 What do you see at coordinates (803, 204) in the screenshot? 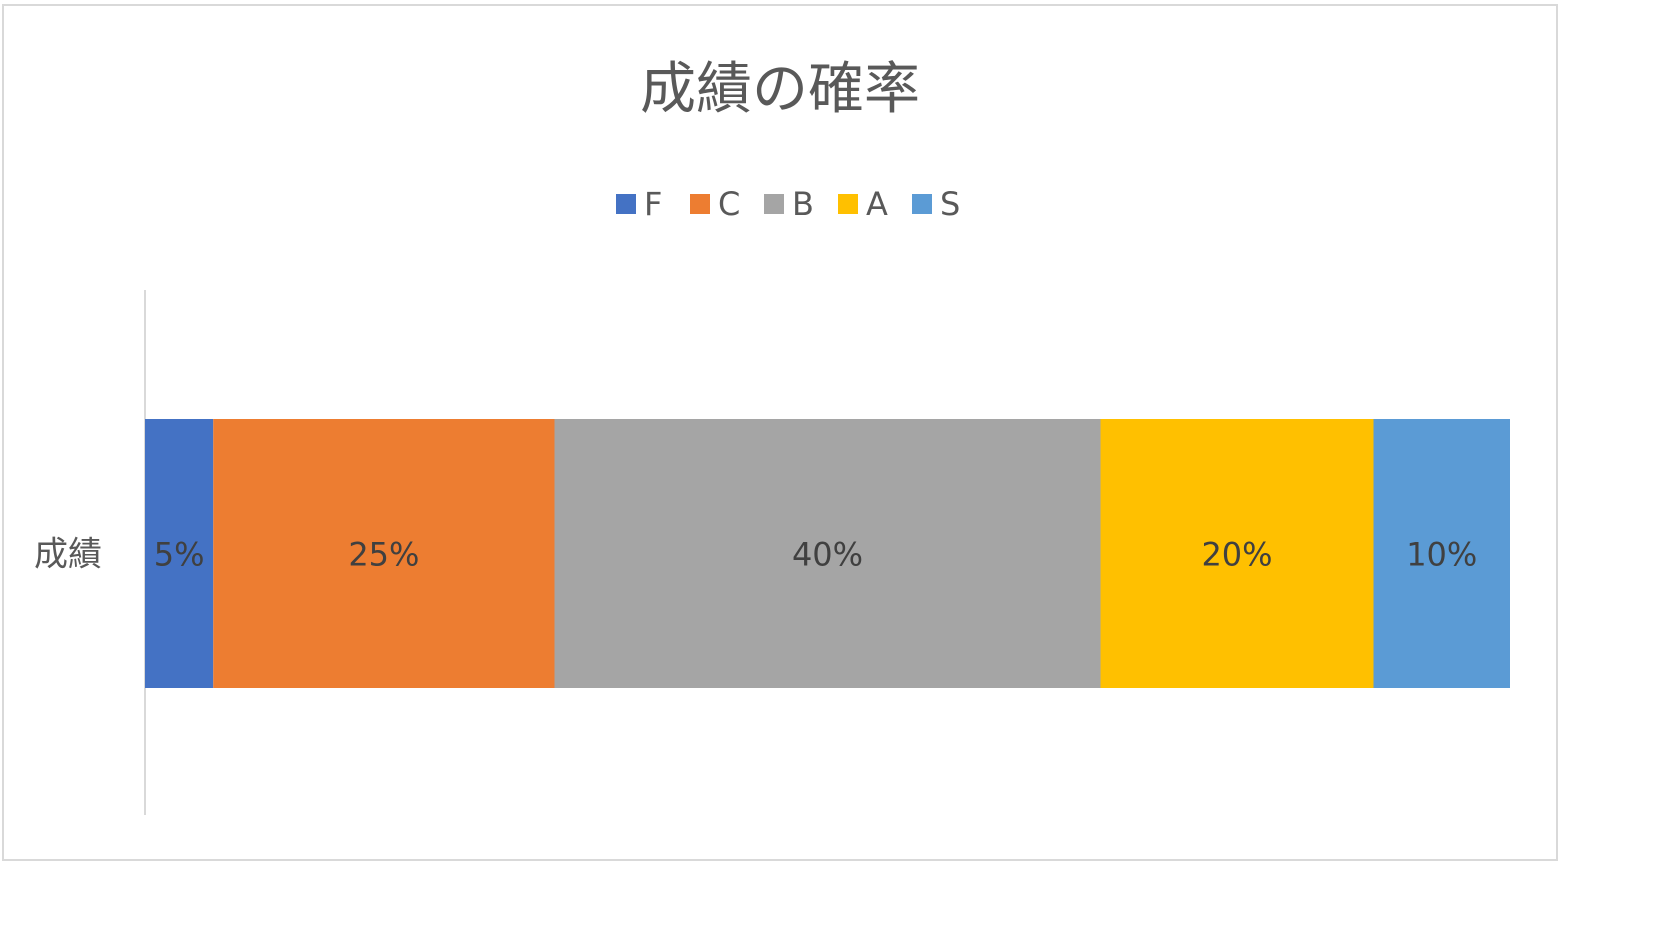
I see `legend-label-b: B` at bounding box center [803, 204].